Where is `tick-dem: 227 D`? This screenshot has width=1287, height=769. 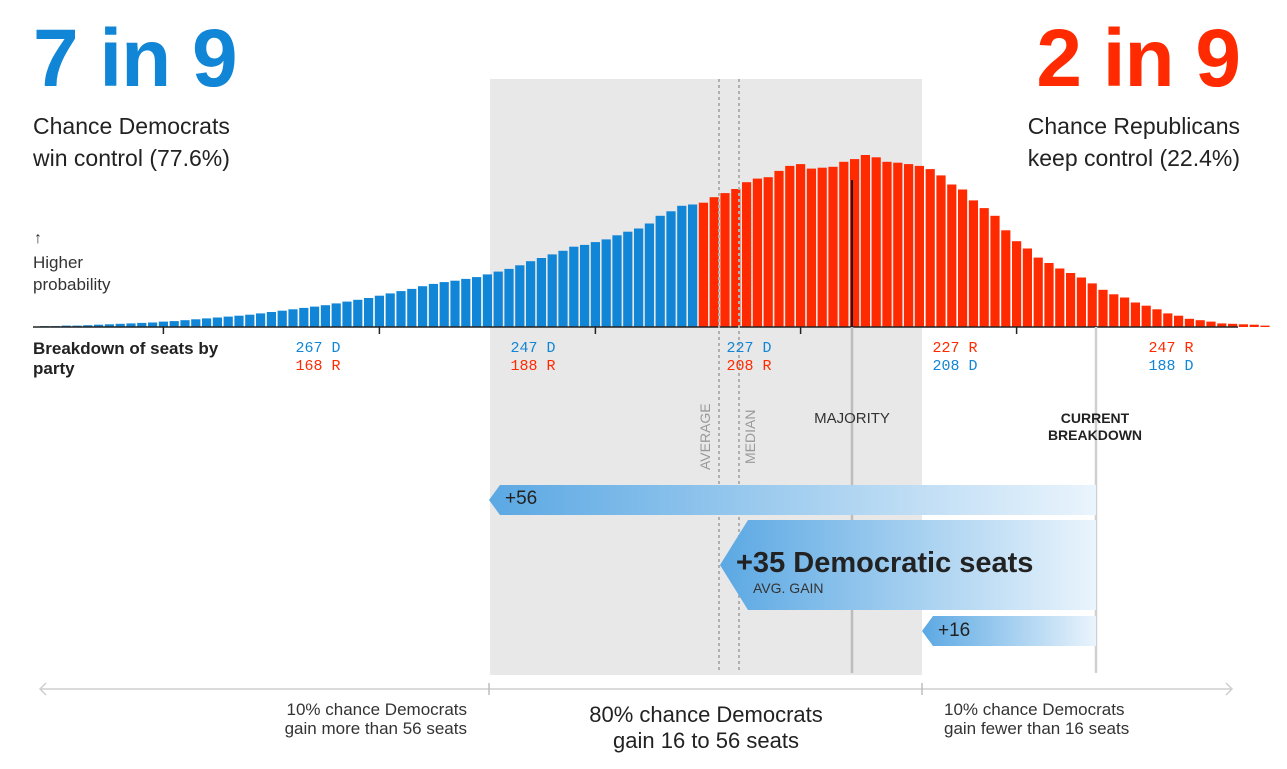
tick-dem: 227 D is located at coordinates (749, 348).